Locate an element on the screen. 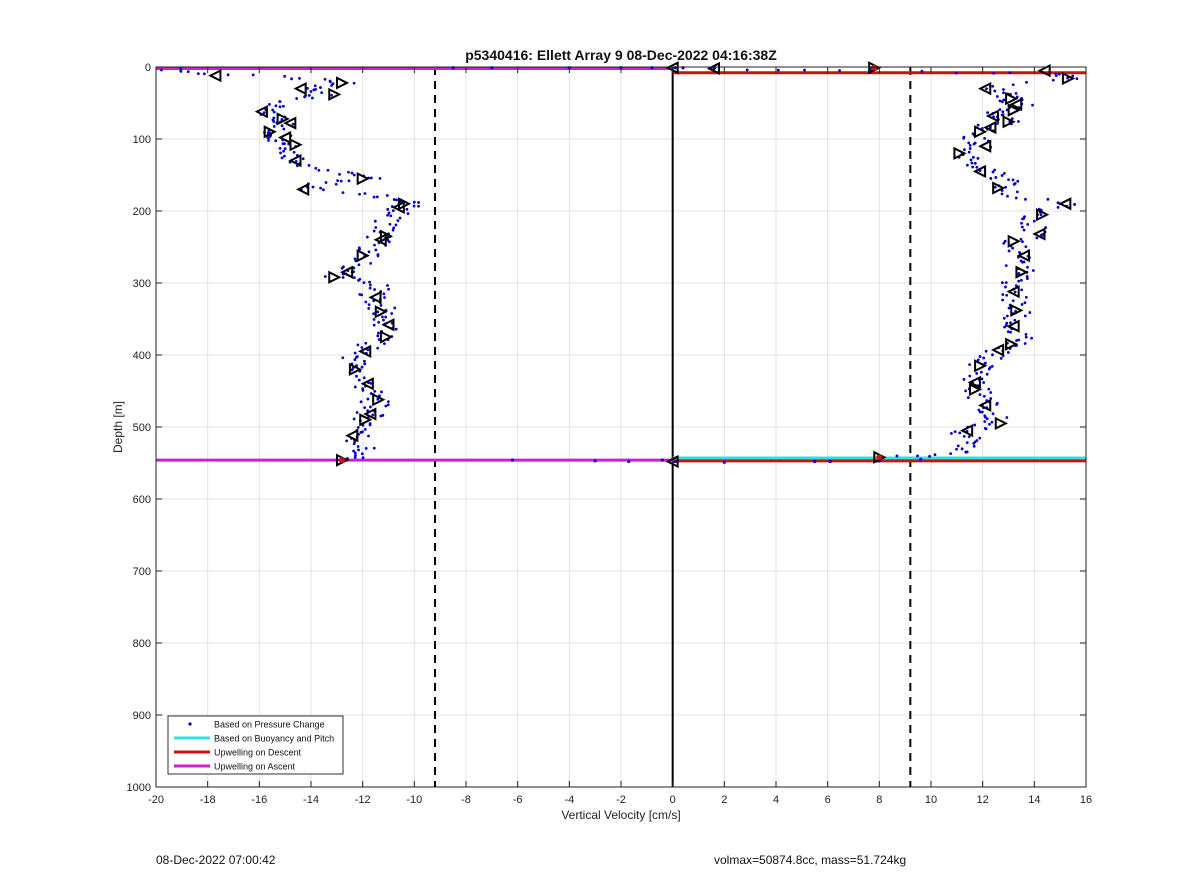  x-tick-label: 16 is located at coordinates (1086, 800).